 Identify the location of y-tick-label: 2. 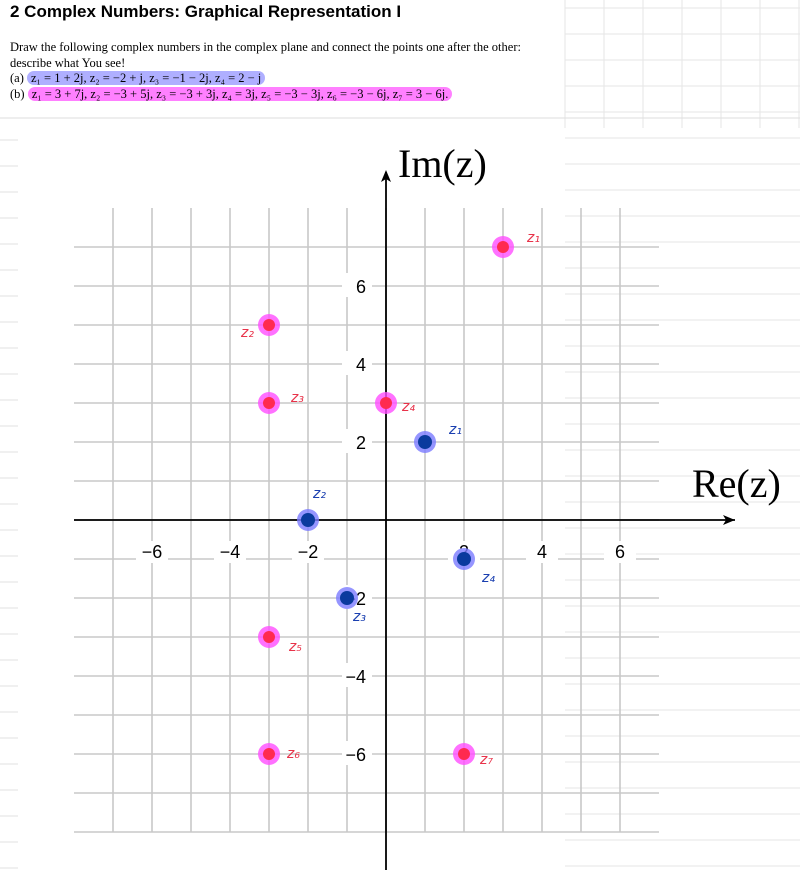
(361, 443).